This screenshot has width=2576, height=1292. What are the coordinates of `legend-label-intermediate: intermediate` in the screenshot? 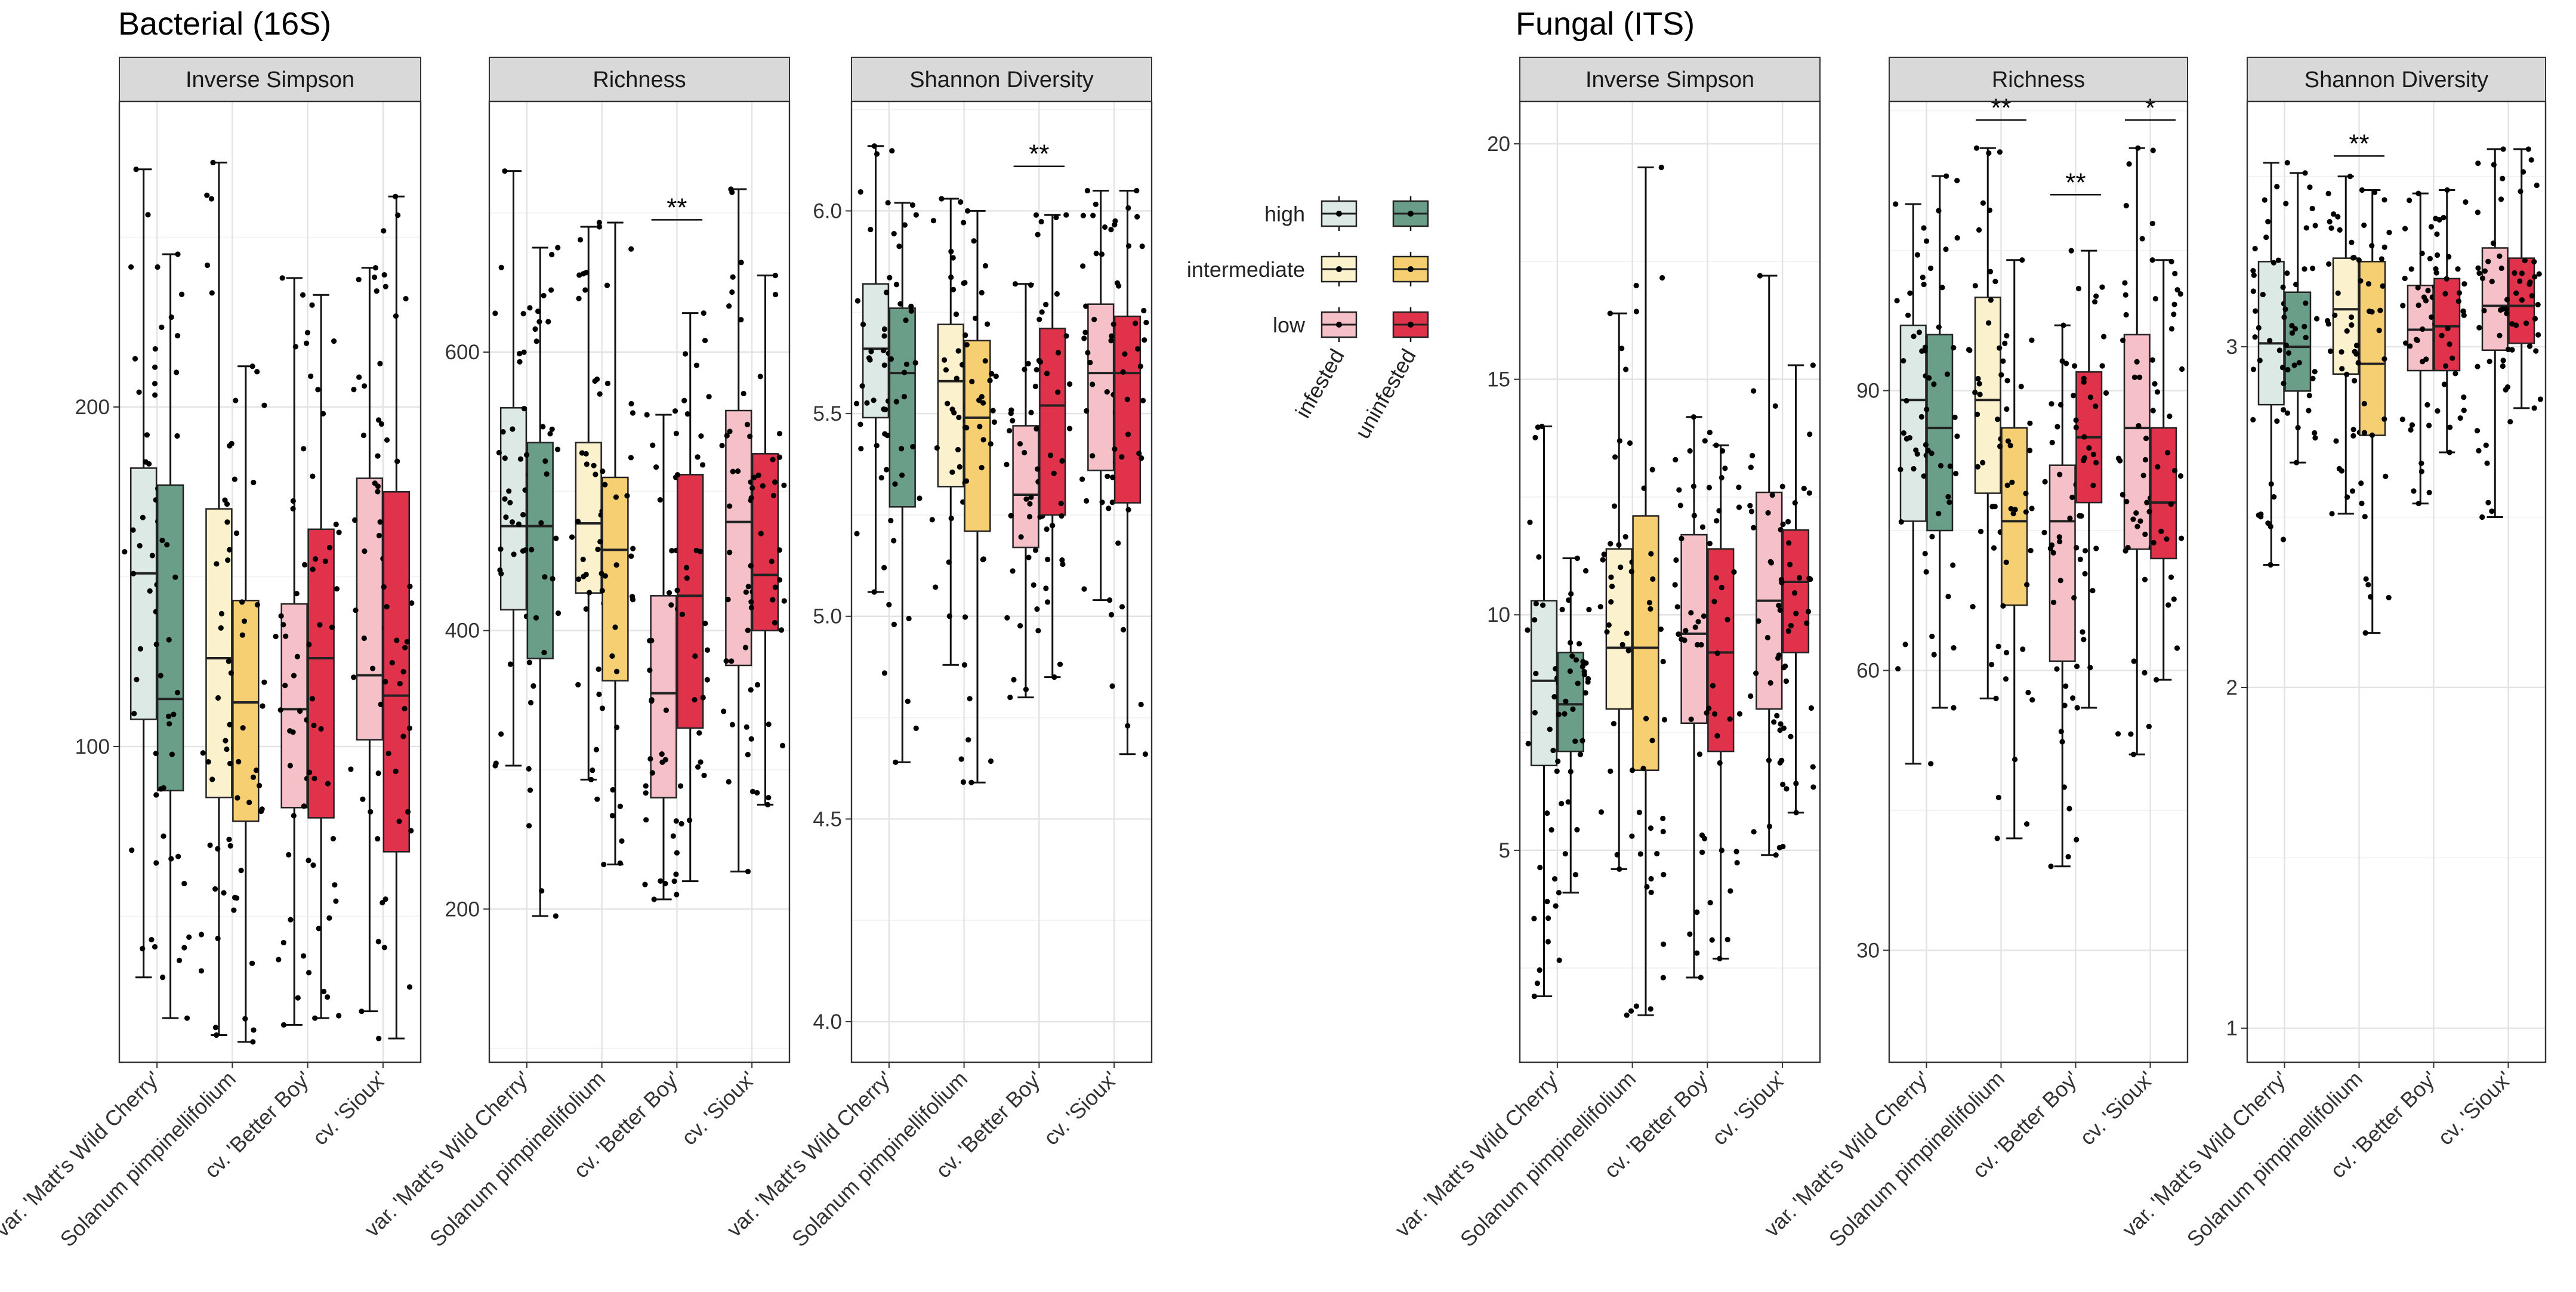 It's located at (1246, 269).